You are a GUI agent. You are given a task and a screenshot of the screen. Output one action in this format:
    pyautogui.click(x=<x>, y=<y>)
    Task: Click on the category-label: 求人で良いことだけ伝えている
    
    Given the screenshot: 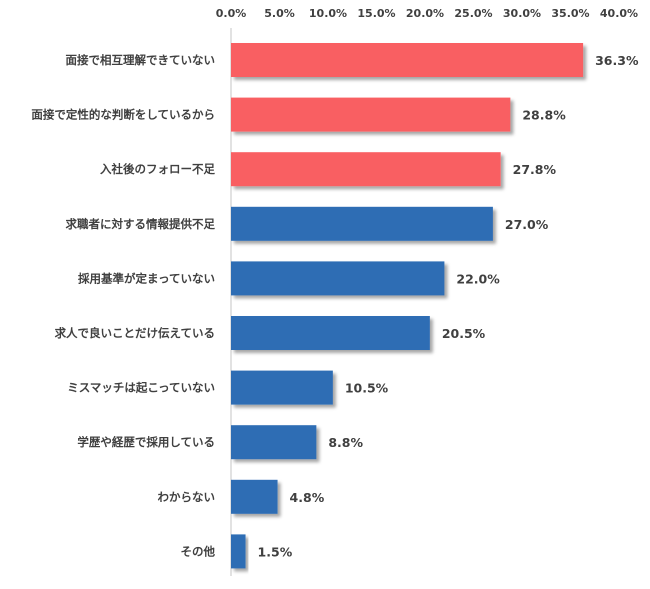 What is the action you would take?
    pyautogui.click(x=135, y=333)
    